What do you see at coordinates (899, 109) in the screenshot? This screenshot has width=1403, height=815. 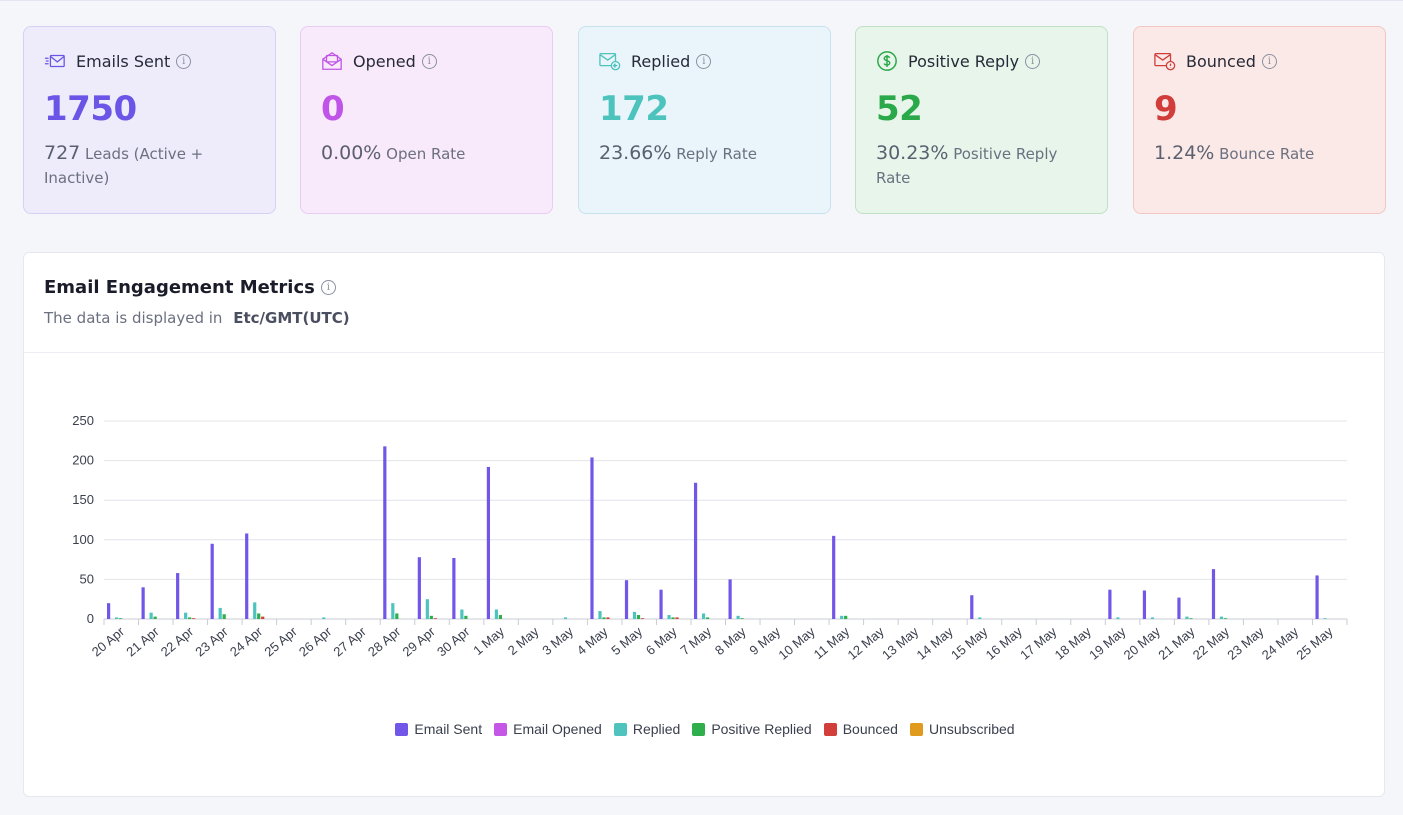 I see `stat-value: 52` at bounding box center [899, 109].